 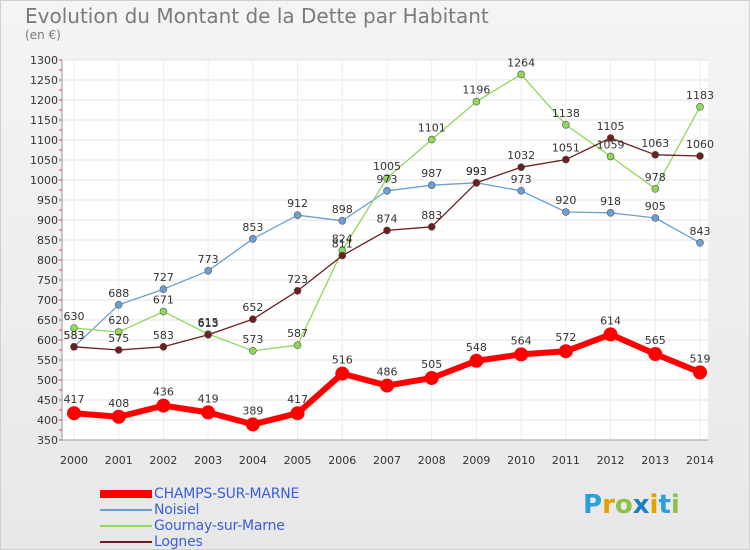 What do you see at coordinates (227, 494) in the screenshot?
I see `legend-label: CHAMPS-SUR-MARNE` at bounding box center [227, 494].